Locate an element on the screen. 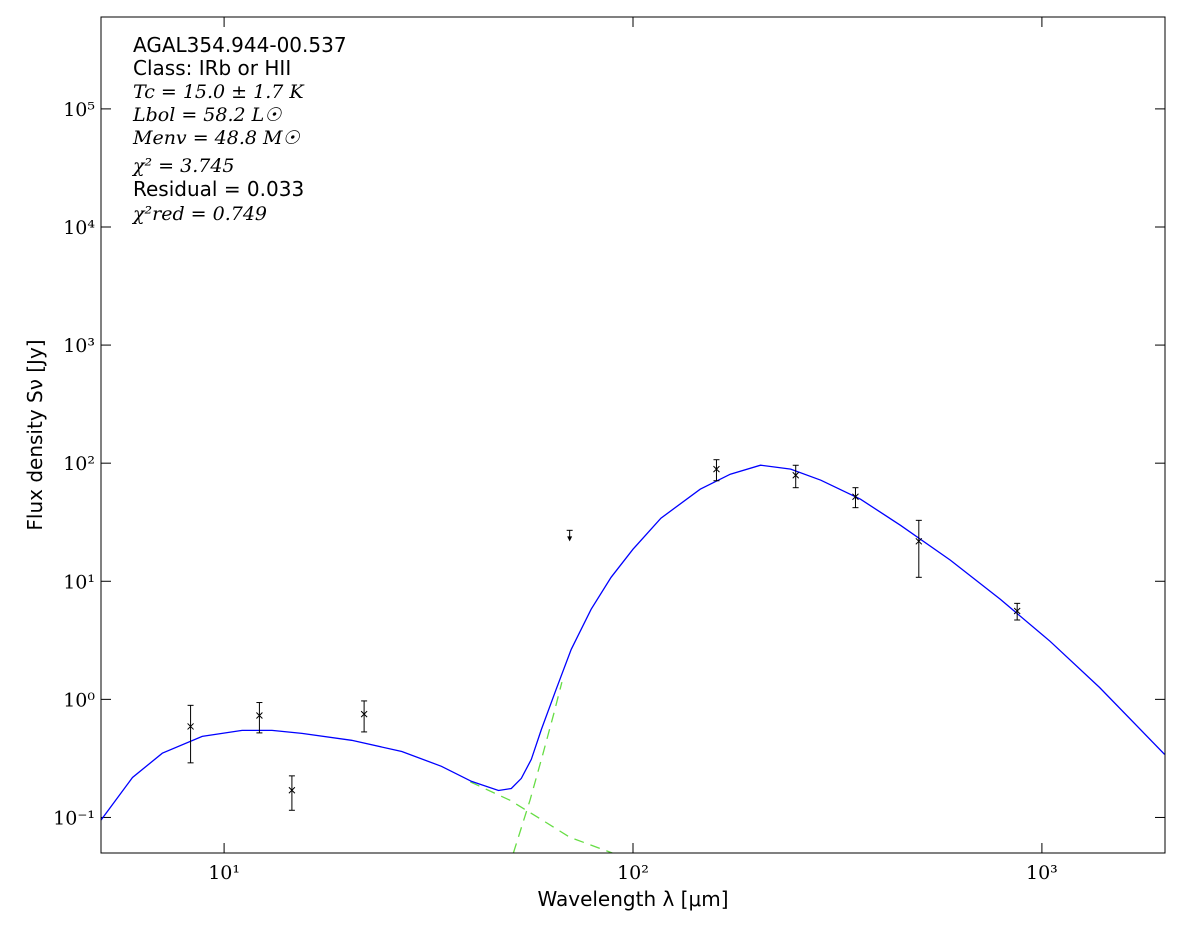 This screenshot has width=1200, height=933. y-tick-label: 10⁰ is located at coordinates (79, 700).